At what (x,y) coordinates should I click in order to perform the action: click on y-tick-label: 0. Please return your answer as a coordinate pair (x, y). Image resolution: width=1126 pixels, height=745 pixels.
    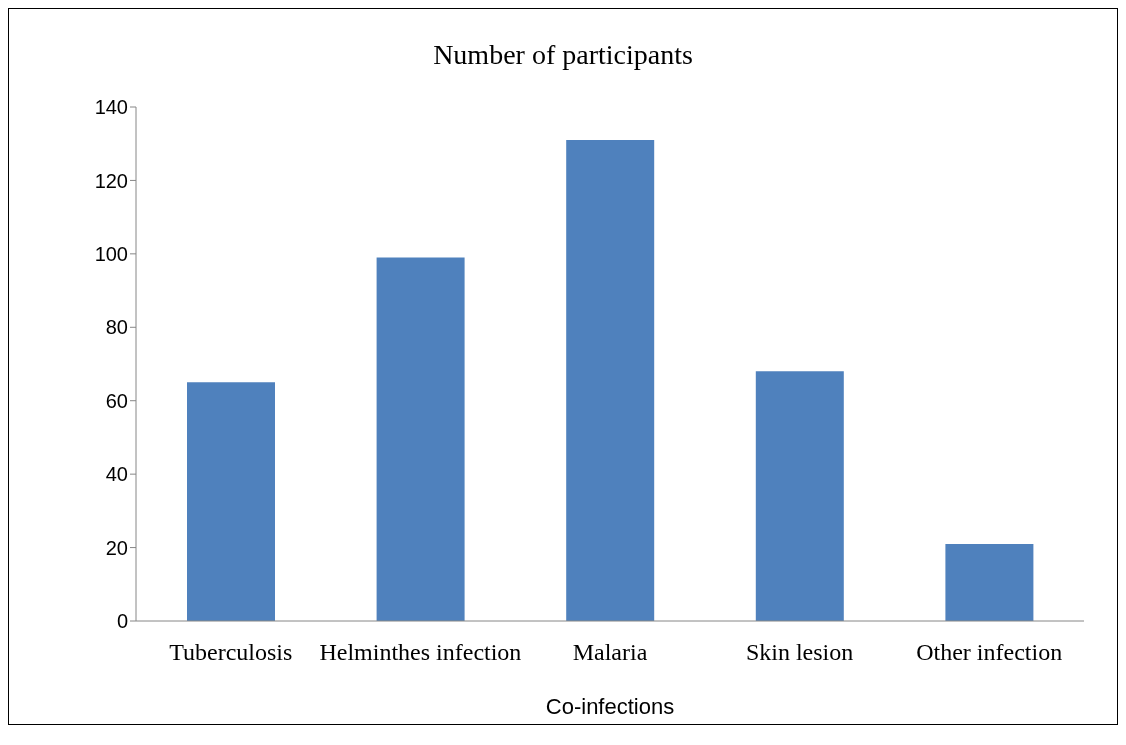
    Looking at the image, I should click on (122, 621).